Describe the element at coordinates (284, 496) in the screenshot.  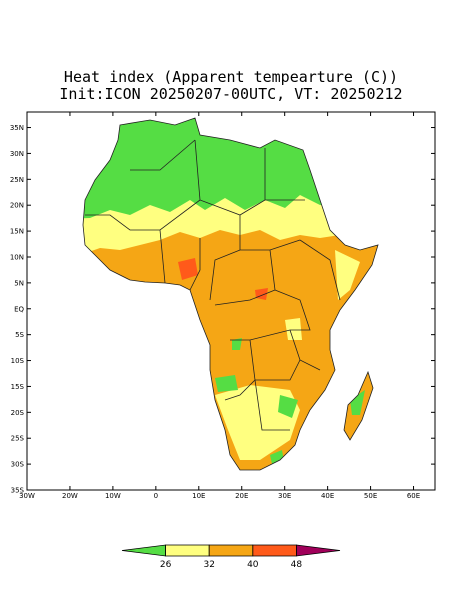
I see `lon-tick-label: 30E` at that location.